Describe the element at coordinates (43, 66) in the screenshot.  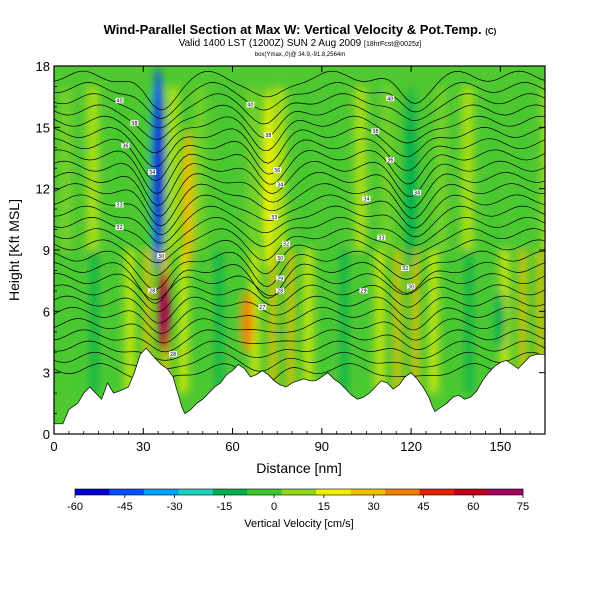
I see `y-tick-label: 18` at that location.